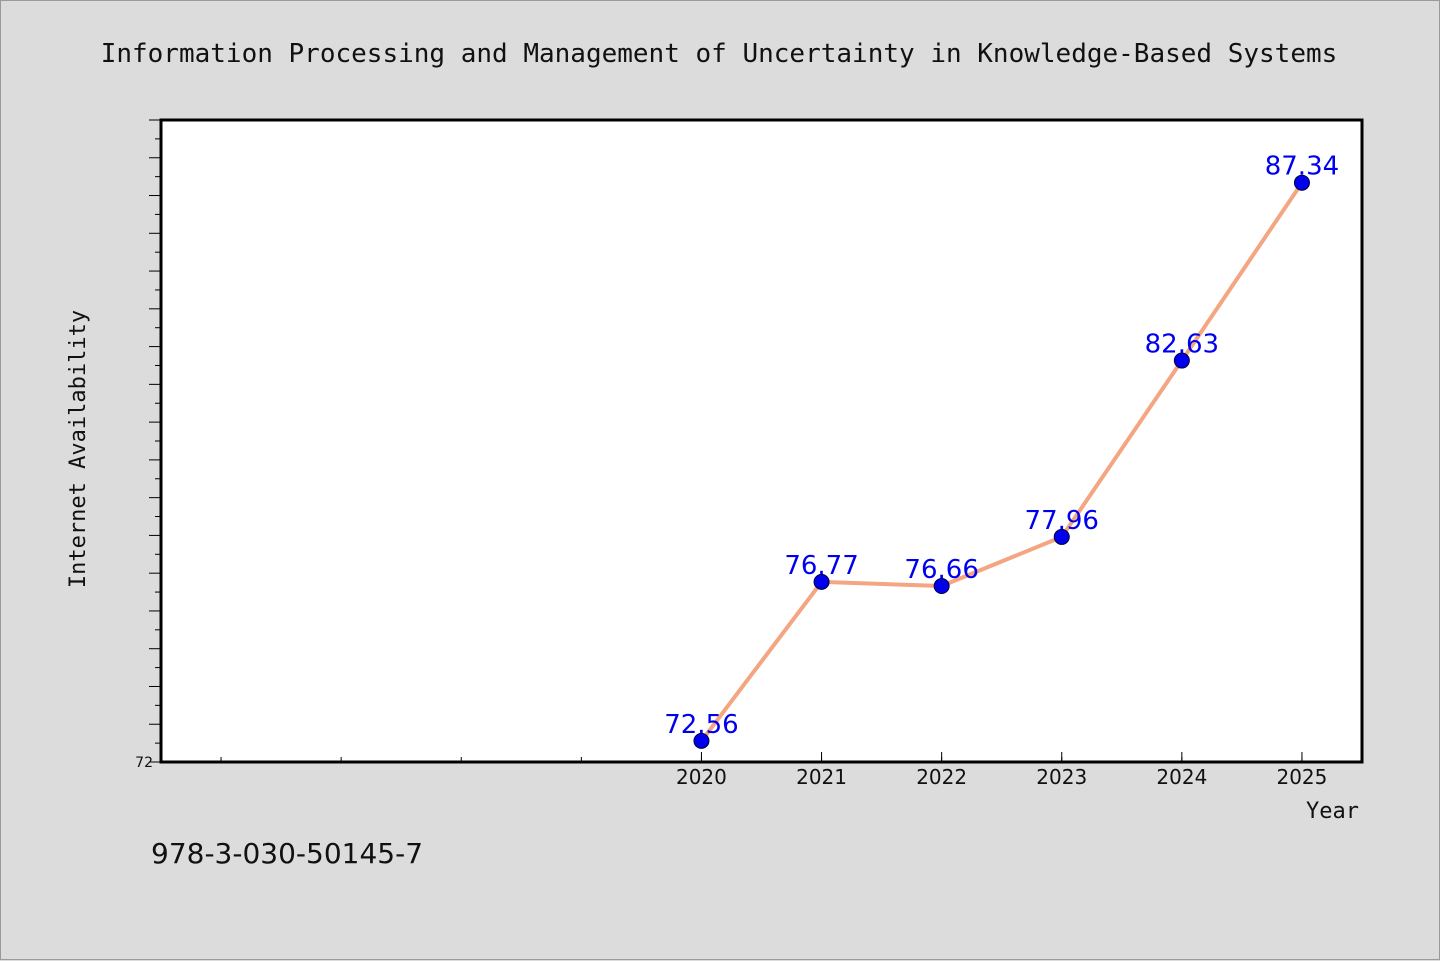 This screenshot has height=961, width=1440. Describe the element at coordinates (1181, 777) in the screenshot. I see `x-tick-label: 2024` at that location.